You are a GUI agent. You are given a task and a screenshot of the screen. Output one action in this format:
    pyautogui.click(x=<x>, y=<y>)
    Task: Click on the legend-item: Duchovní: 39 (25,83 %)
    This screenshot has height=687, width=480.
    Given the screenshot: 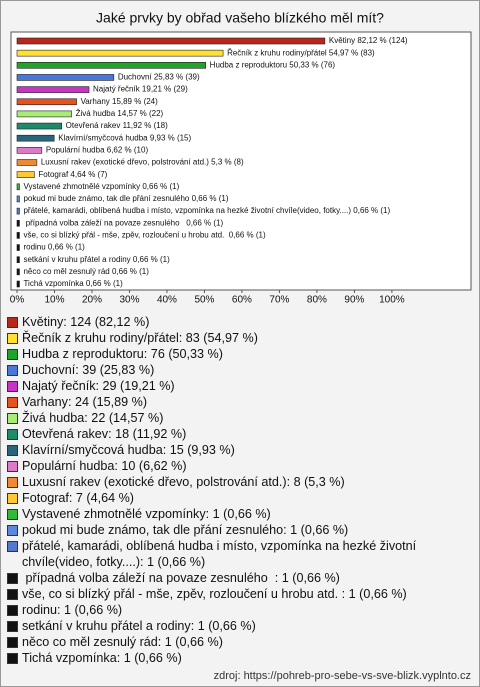 What is the action you would take?
    pyautogui.click(x=241, y=370)
    